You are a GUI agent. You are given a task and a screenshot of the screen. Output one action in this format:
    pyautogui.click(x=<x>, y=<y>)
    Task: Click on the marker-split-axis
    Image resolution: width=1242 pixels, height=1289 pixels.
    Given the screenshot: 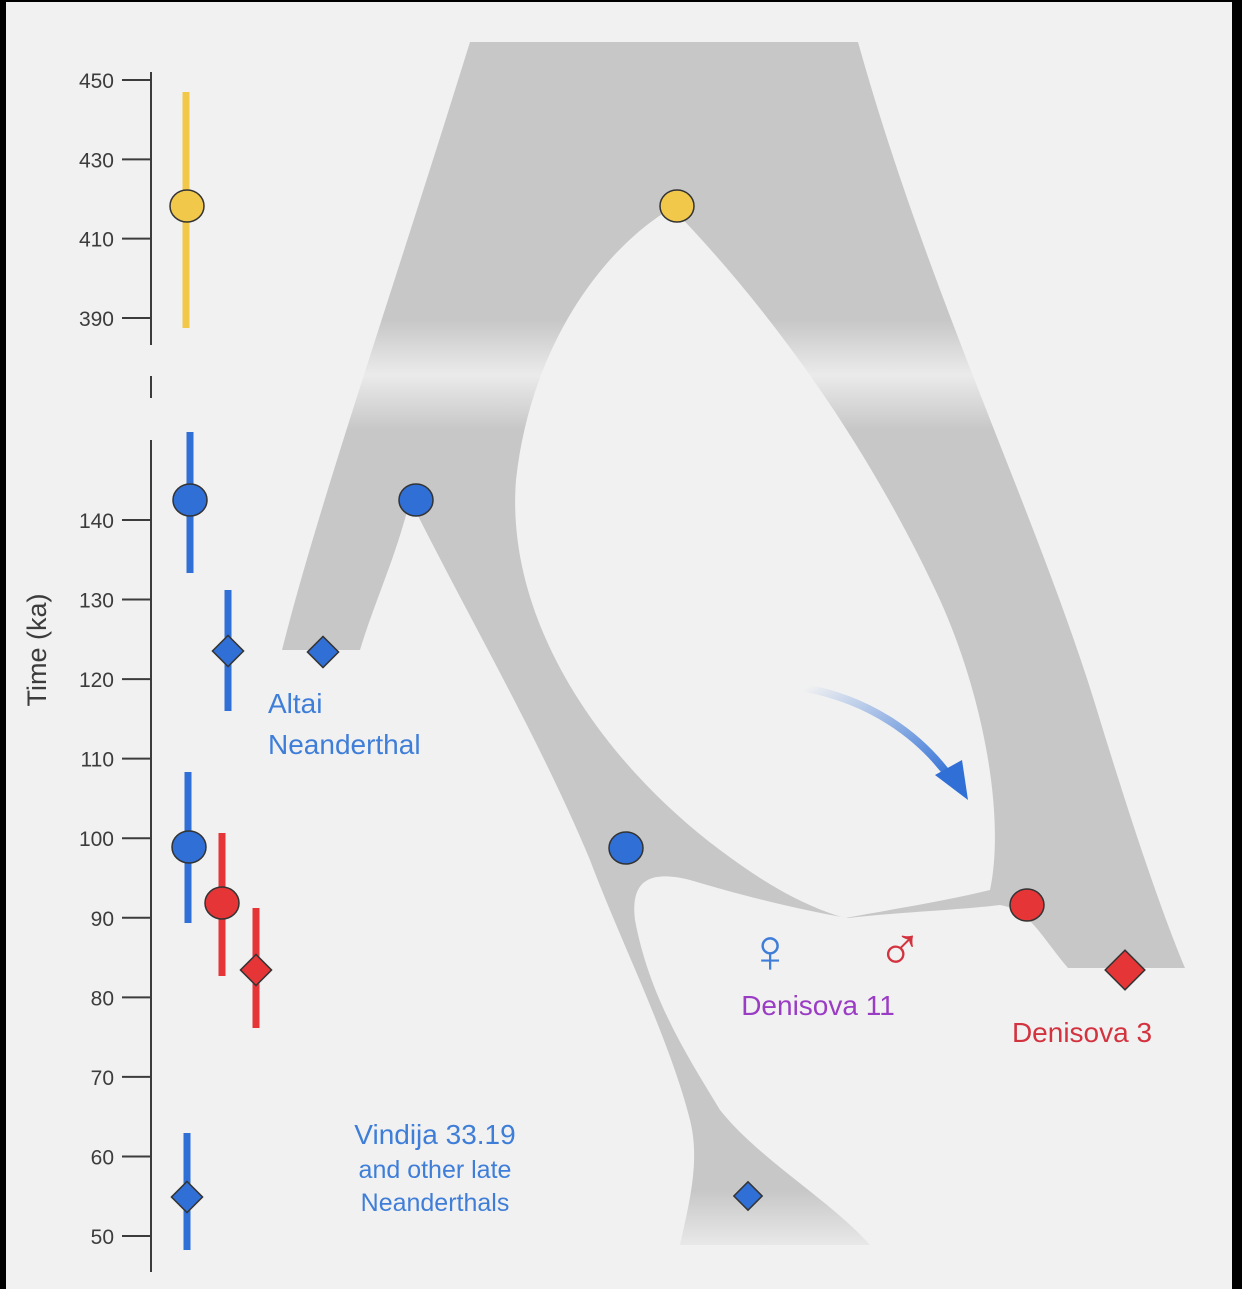 What is the action you would take?
    pyautogui.click(x=190, y=500)
    